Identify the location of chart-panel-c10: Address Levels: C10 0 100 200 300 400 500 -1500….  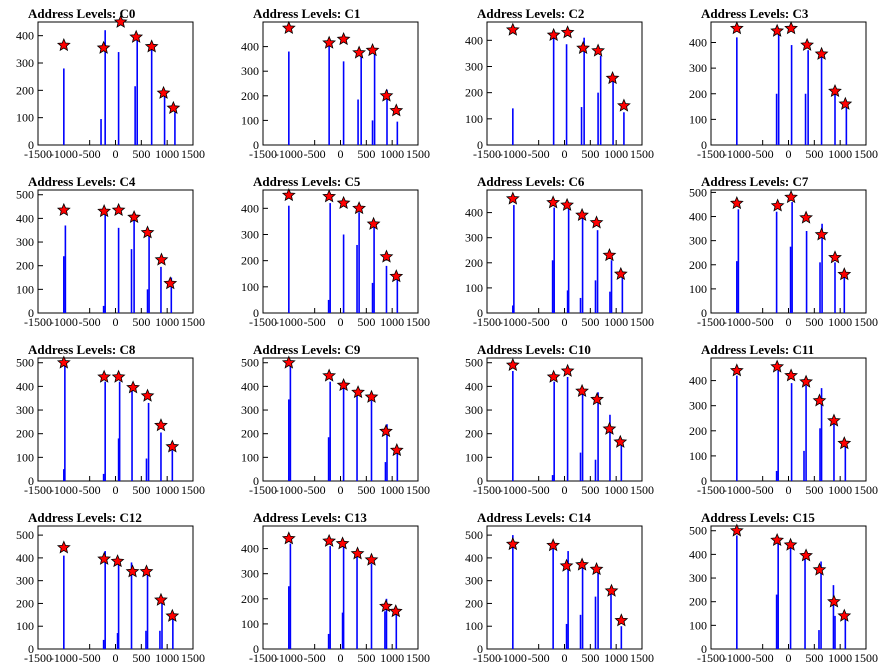
(559, 419).